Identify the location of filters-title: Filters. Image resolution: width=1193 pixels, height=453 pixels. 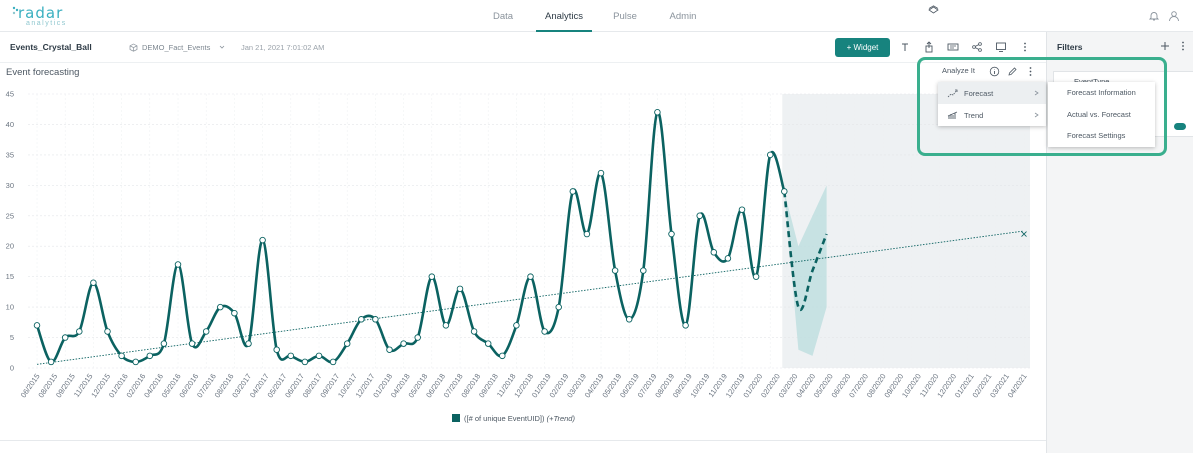
(1070, 47).